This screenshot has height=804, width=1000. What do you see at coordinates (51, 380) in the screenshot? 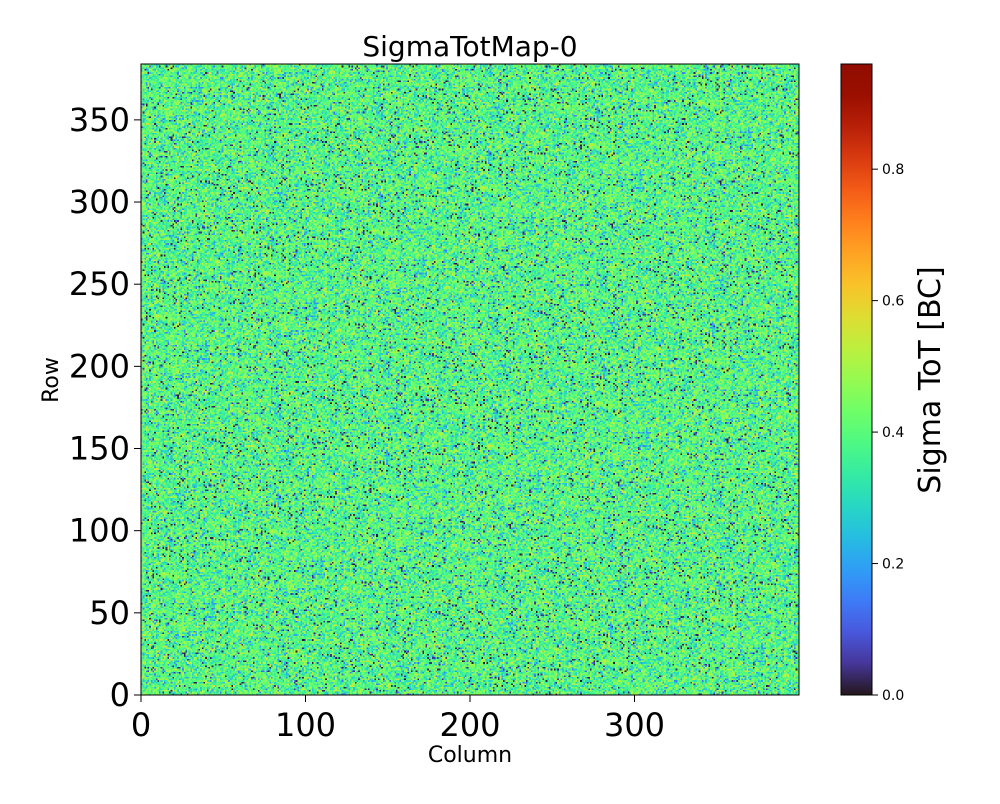
I see `y-axis-label: Row` at bounding box center [51, 380].